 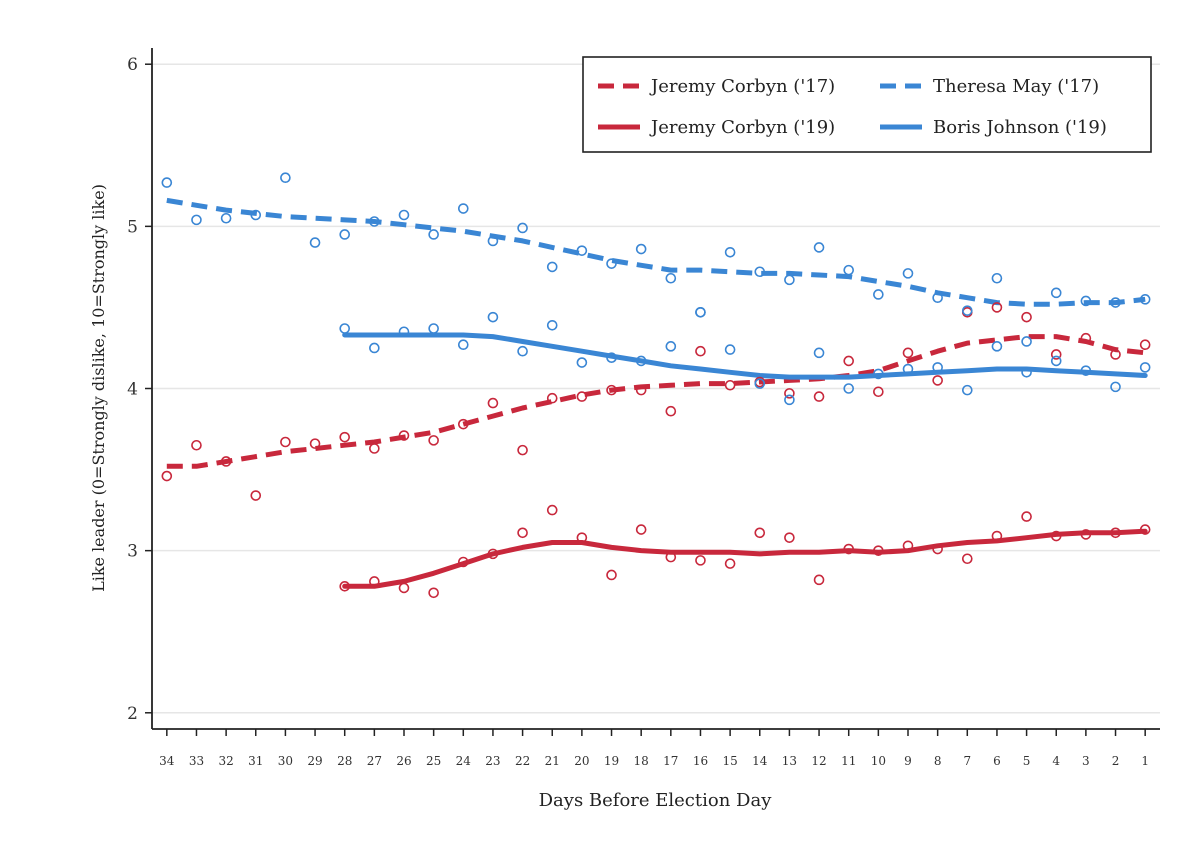 What do you see at coordinates (285, 761) in the screenshot?
I see `x-tick-label: 30` at bounding box center [285, 761].